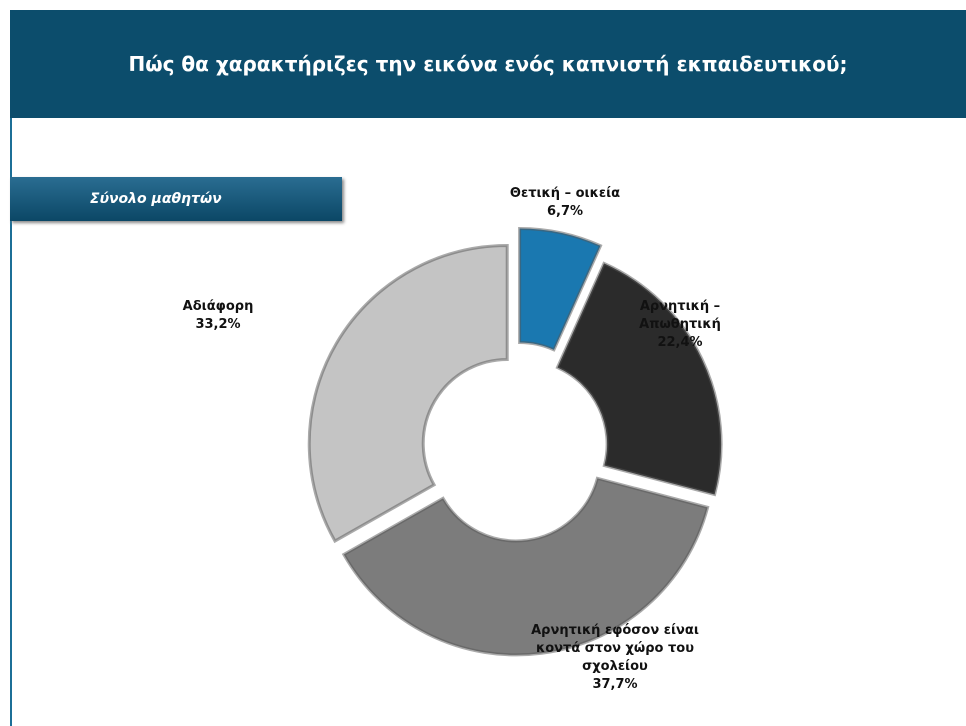  Describe the element at coordinates (680, 315) in the screenshot. I see `category-label: Αρνητική – Απωθητική` at that location.